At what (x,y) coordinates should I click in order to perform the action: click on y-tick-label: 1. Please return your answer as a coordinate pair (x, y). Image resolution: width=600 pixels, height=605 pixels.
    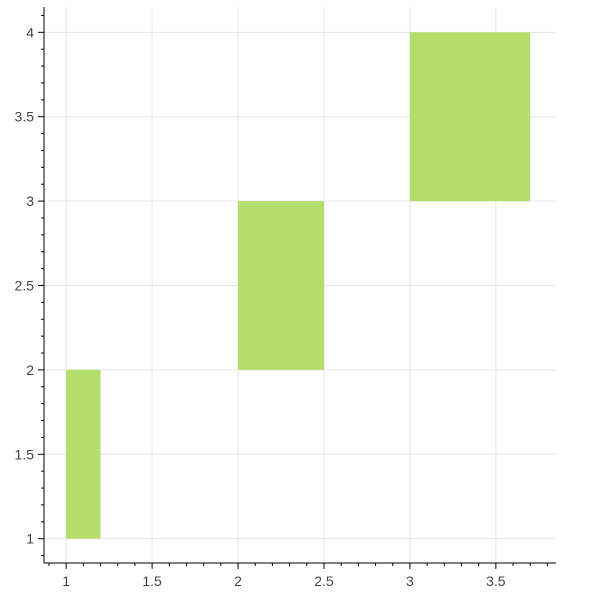
    Looking at the image, I should click on (30, 539).